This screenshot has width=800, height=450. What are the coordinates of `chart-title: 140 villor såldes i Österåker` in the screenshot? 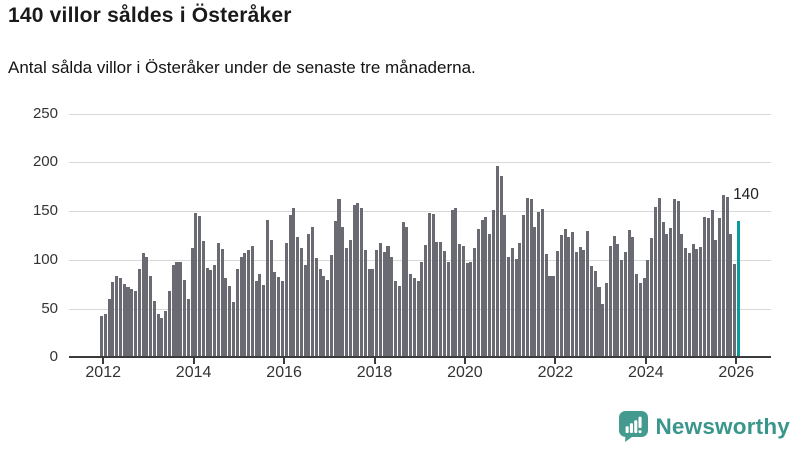 It's located at (150, 15).